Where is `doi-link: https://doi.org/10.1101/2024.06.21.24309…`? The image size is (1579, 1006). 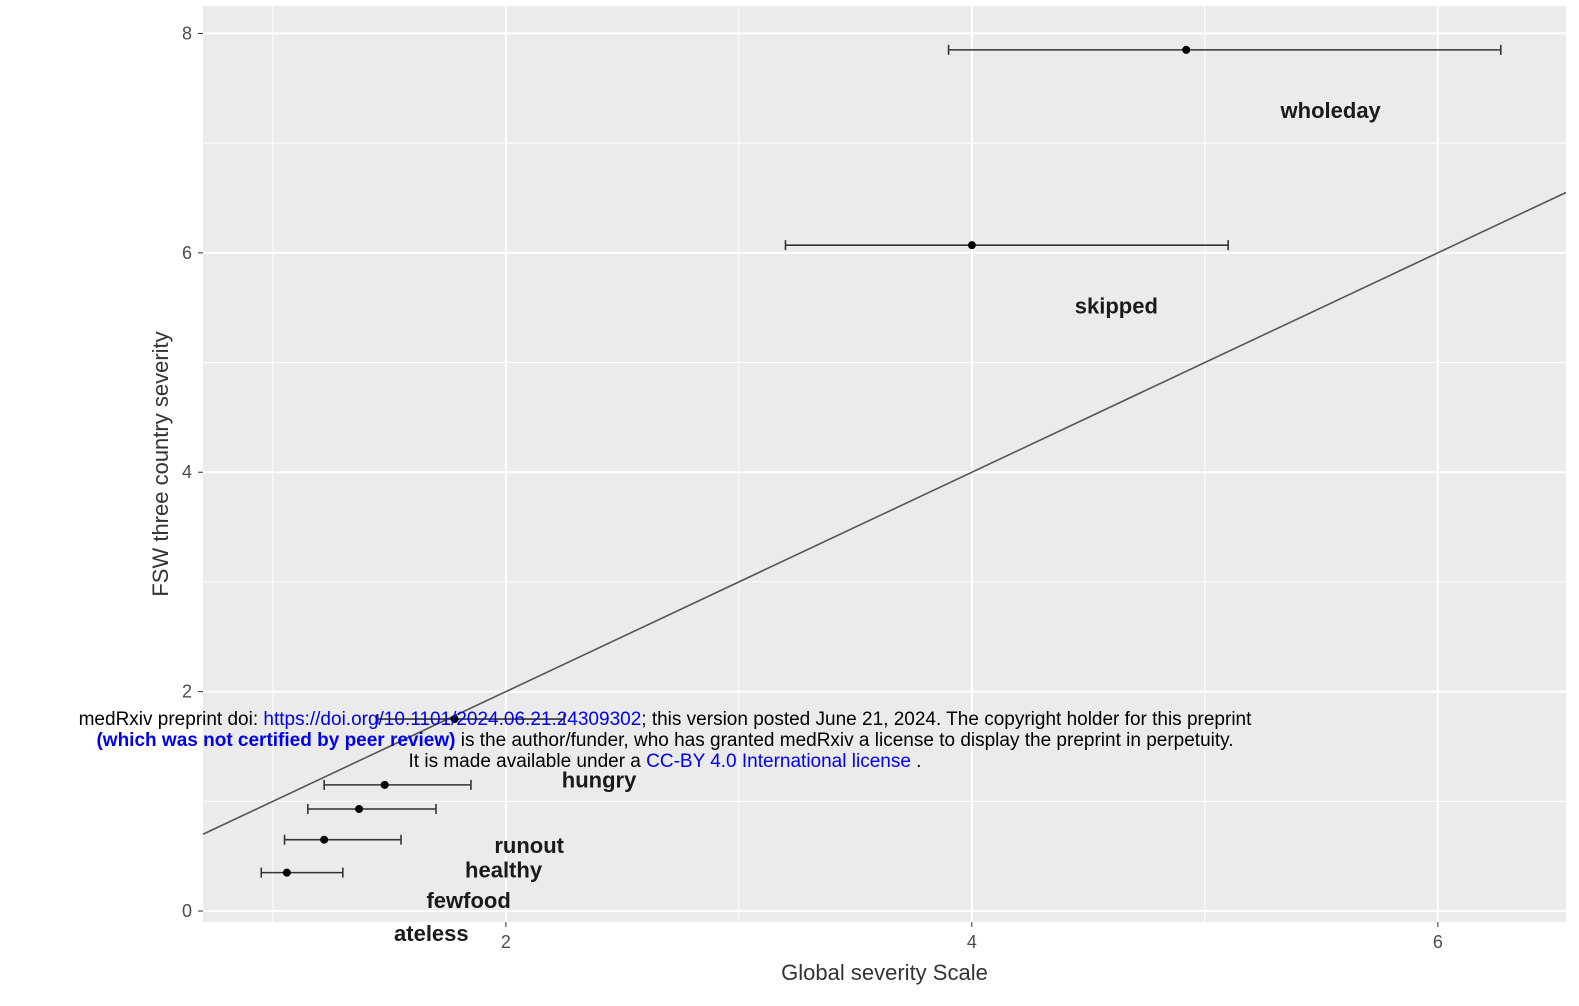 doi-link: https://doi.org/10.1101/2024.06.21.24309… is located at coordinates (452, 719).